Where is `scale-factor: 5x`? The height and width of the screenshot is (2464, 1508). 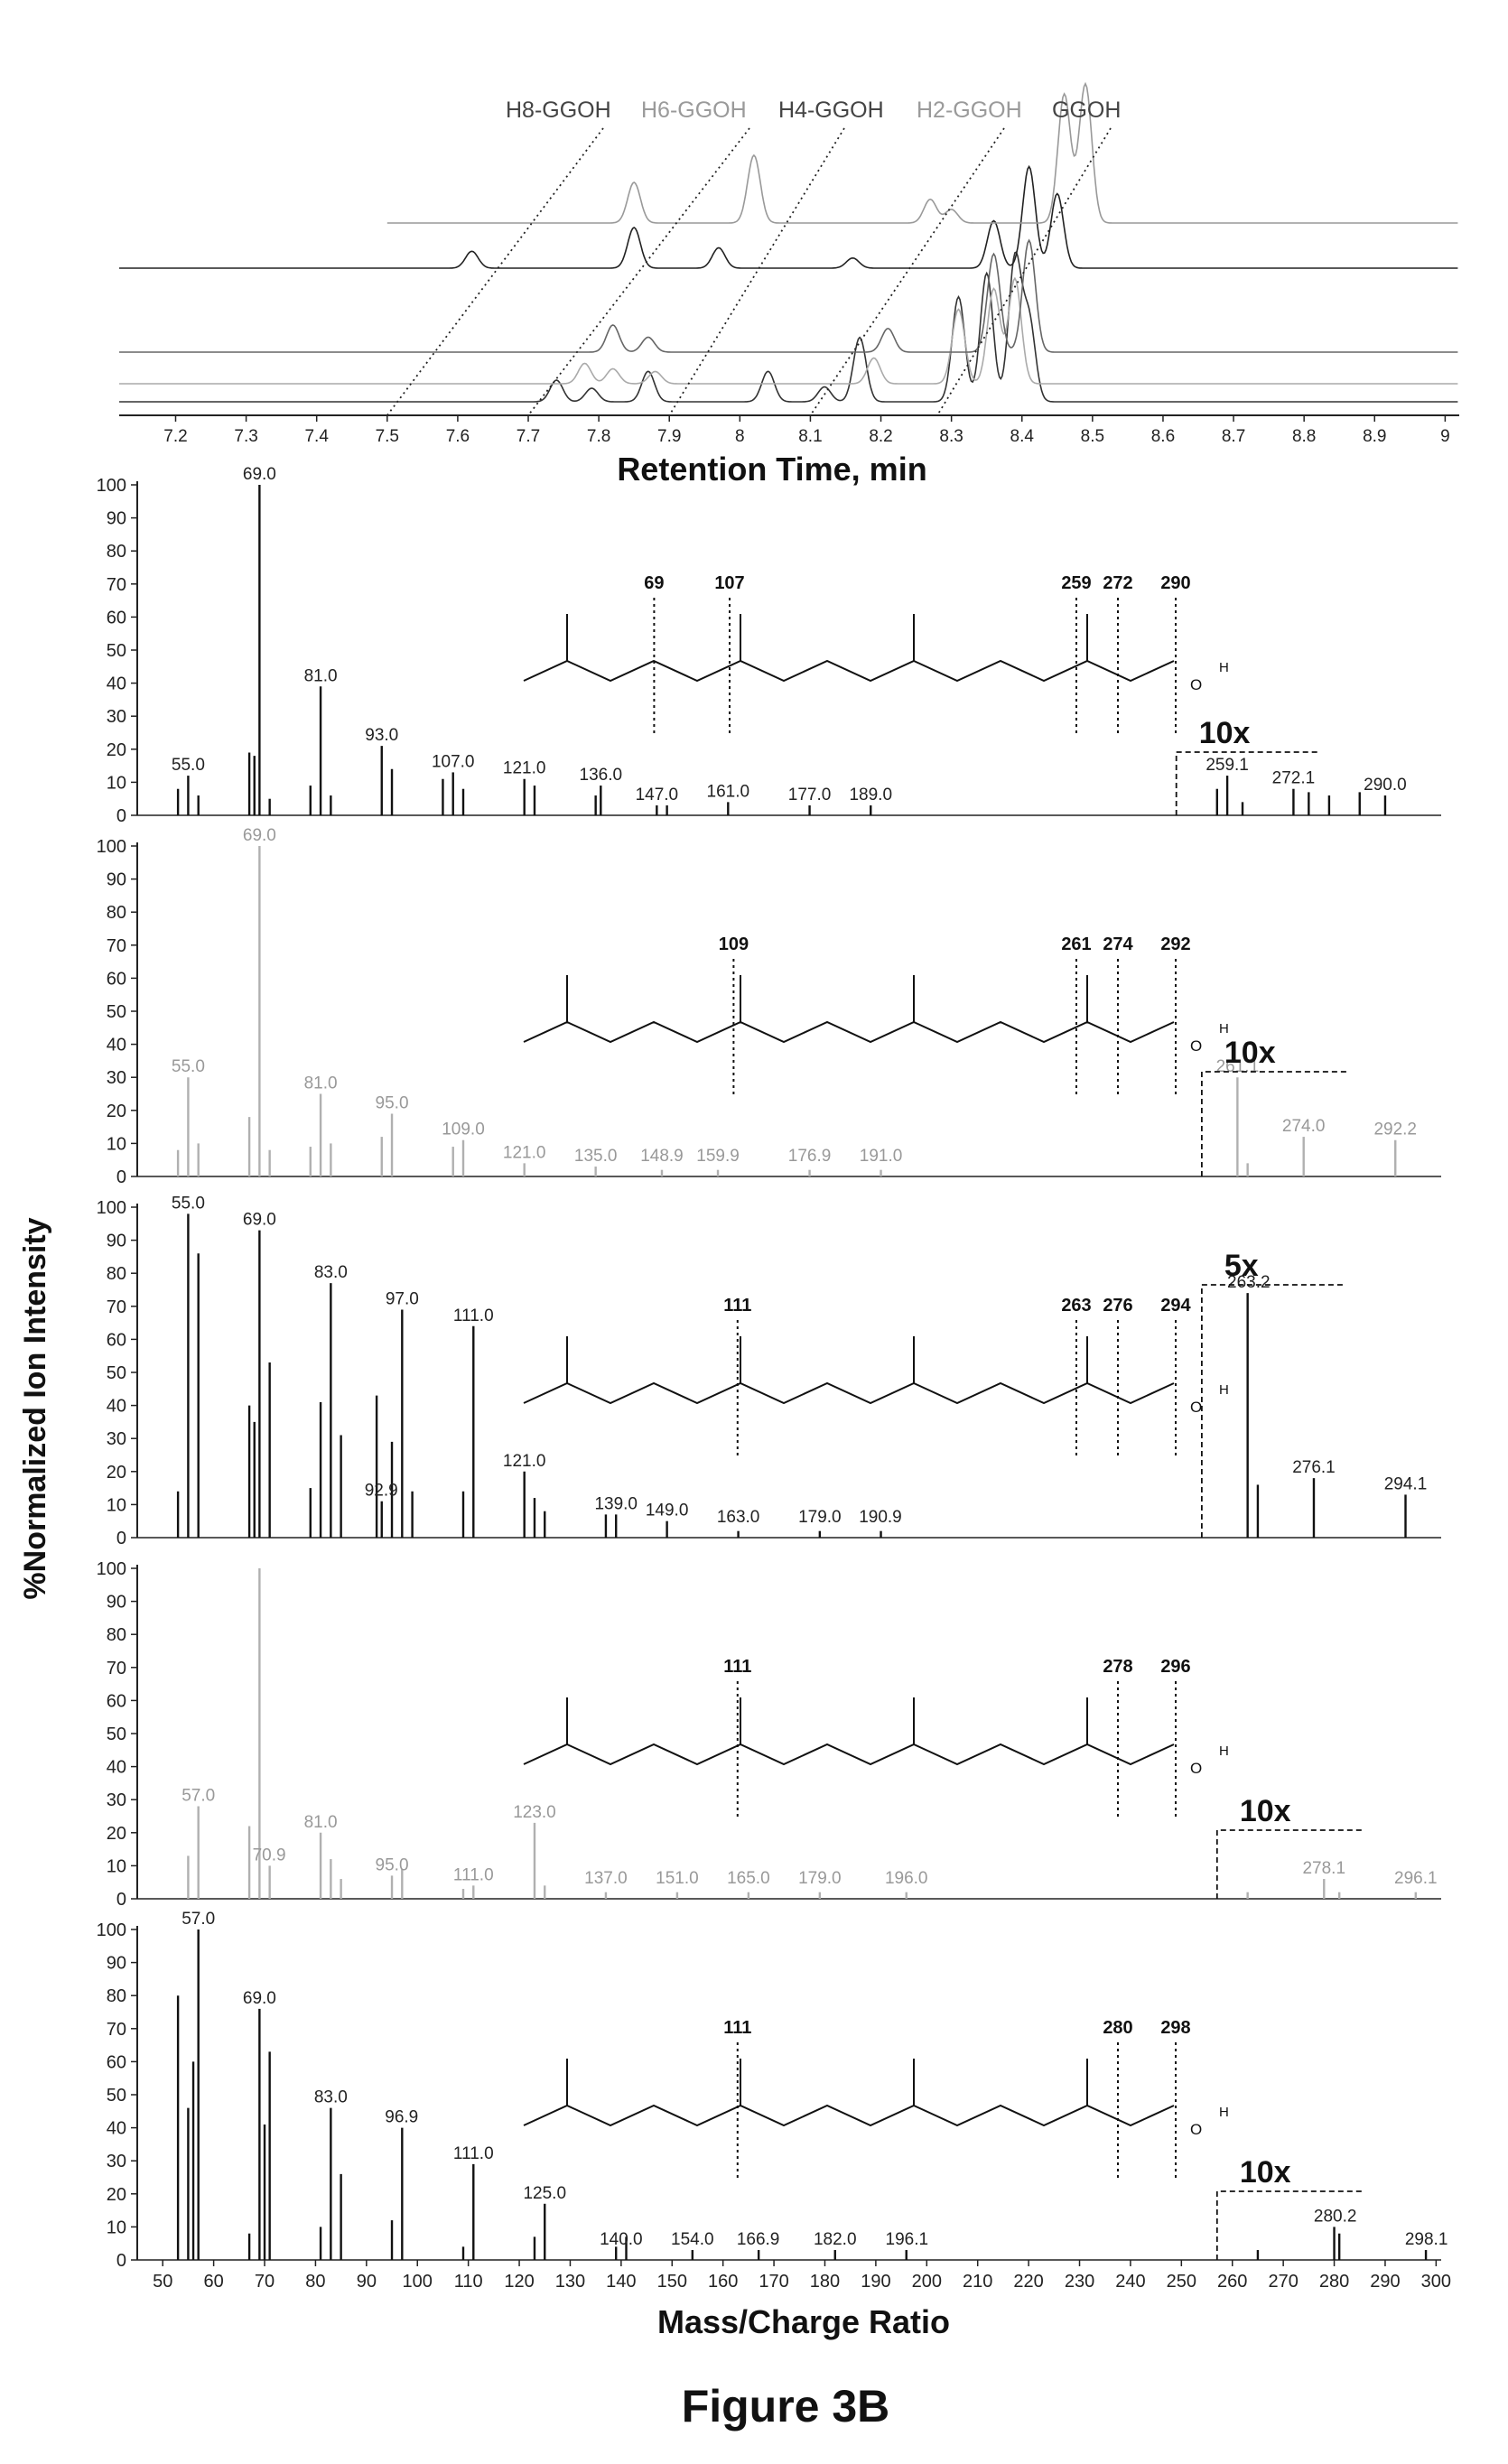 scale-factor: 5x is located at coordinates (1241, 1266).